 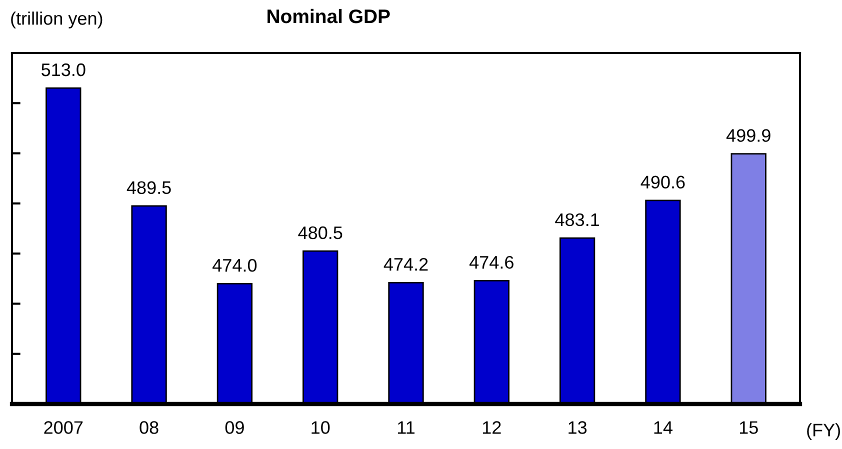 What do you see at coordinates (64, 69) in the screenshot?
I see `data-label: 513.0` at bounding box center [64, 69].